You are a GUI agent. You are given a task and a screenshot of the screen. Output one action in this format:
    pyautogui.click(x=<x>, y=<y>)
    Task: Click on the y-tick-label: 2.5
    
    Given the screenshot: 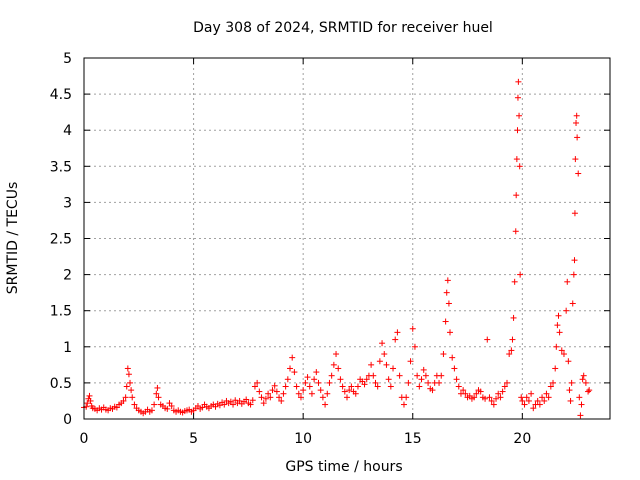 What is the action you would take?
    pyautogui.click(x=61, y=240)
    